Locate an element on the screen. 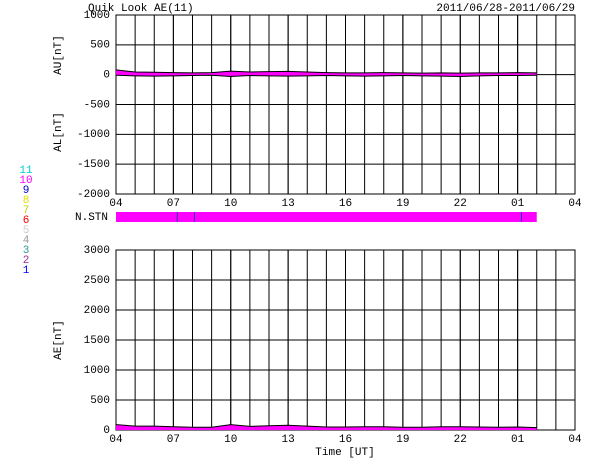 This screenshot has width=590, height=460. date-range: 2011/06/28-2011/06/29 is located at coordinates (505, 9).